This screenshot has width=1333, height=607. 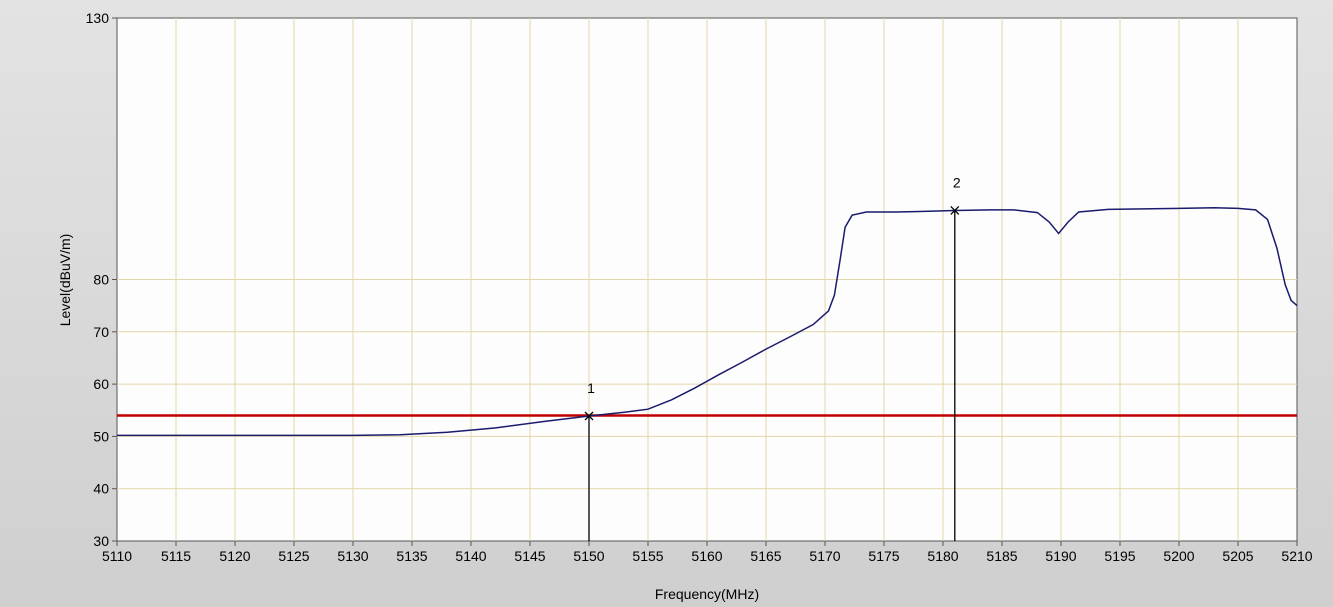 I want to click on x-tick-label: 5110, so click(x=117, y=556).